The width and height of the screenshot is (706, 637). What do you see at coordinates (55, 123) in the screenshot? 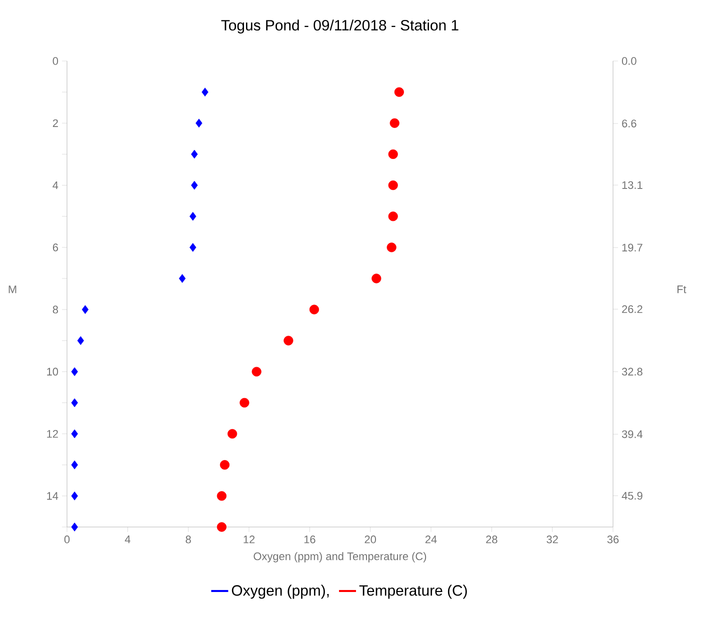
I see `y-tick-label: 2` at bounding box center [55, 123].